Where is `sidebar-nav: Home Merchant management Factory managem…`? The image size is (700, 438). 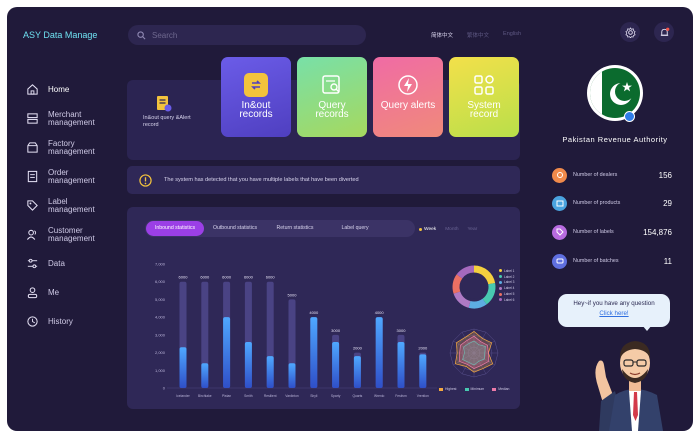
sidebar-nav: Home Merchant management Factory managem… is located at coordinates (72, 205).